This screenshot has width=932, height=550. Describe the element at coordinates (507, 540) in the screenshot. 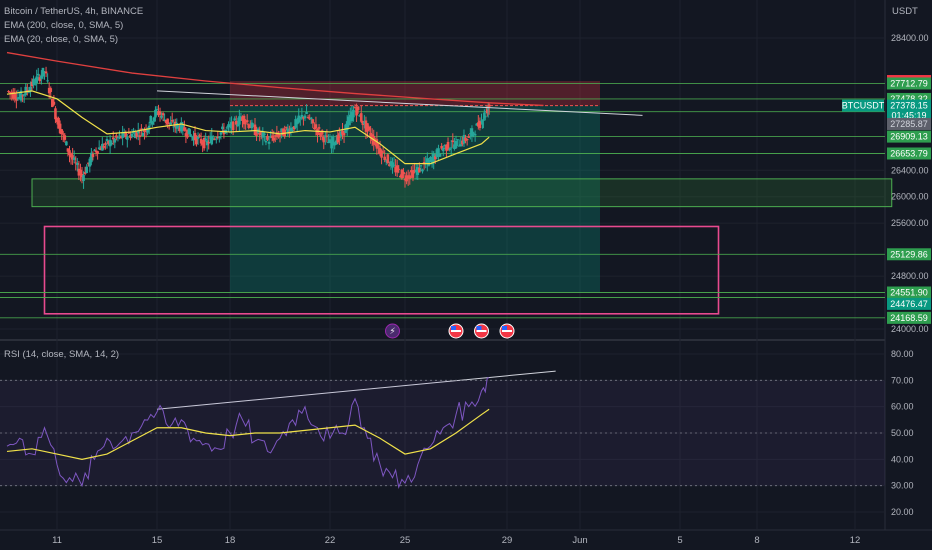

I see `time-tick-label: 29` at that location.